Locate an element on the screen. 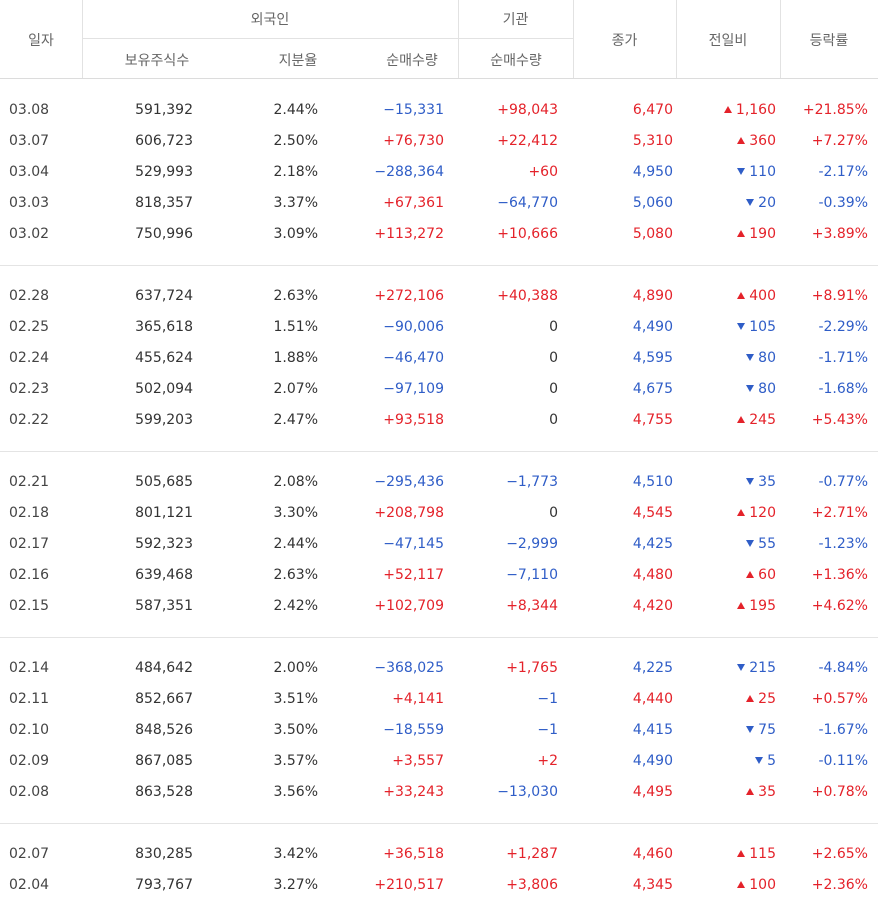  row-holdings: 750,996 is located at coordinates (164, 234).